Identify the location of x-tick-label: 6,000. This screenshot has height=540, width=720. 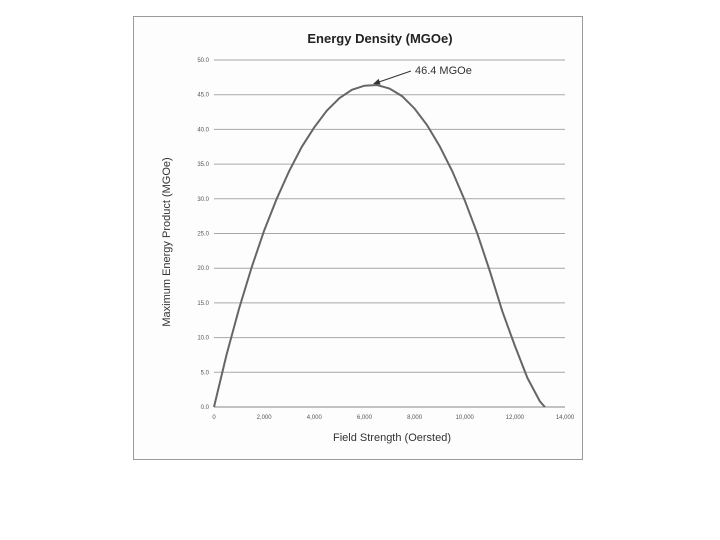
(365, 418).